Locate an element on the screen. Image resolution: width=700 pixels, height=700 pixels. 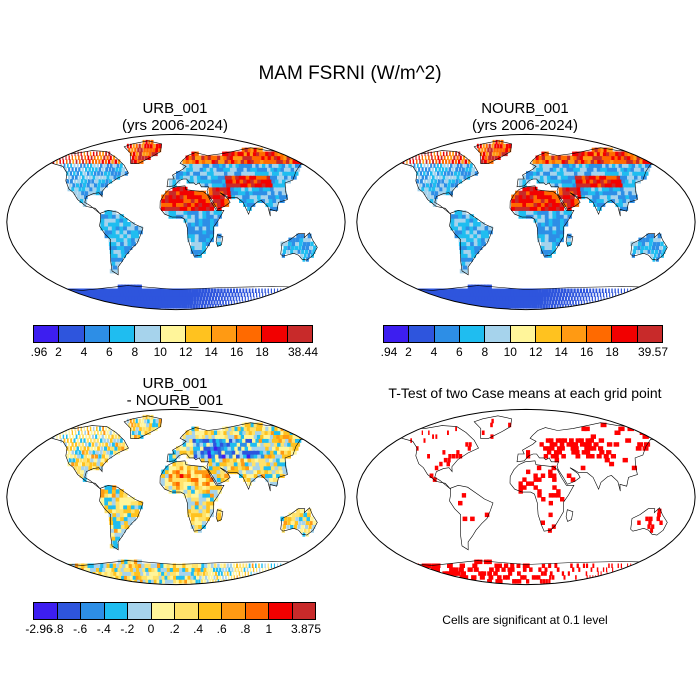
panel-title-urb: URB_001 (yrs 2006-2024) is located at coordinates (175, 117).